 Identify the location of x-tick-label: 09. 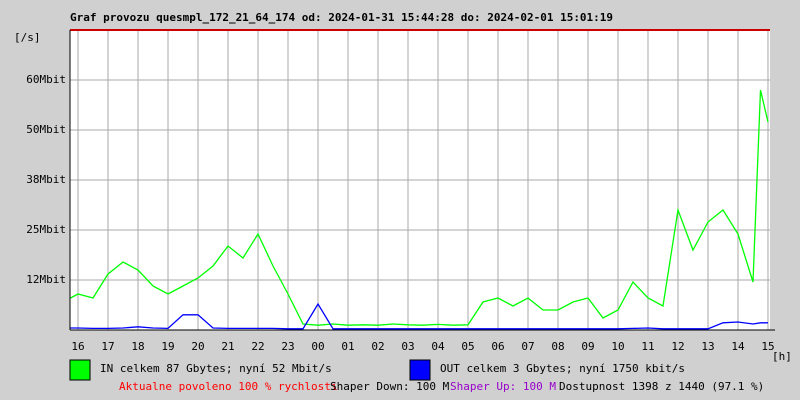
(587, 346).